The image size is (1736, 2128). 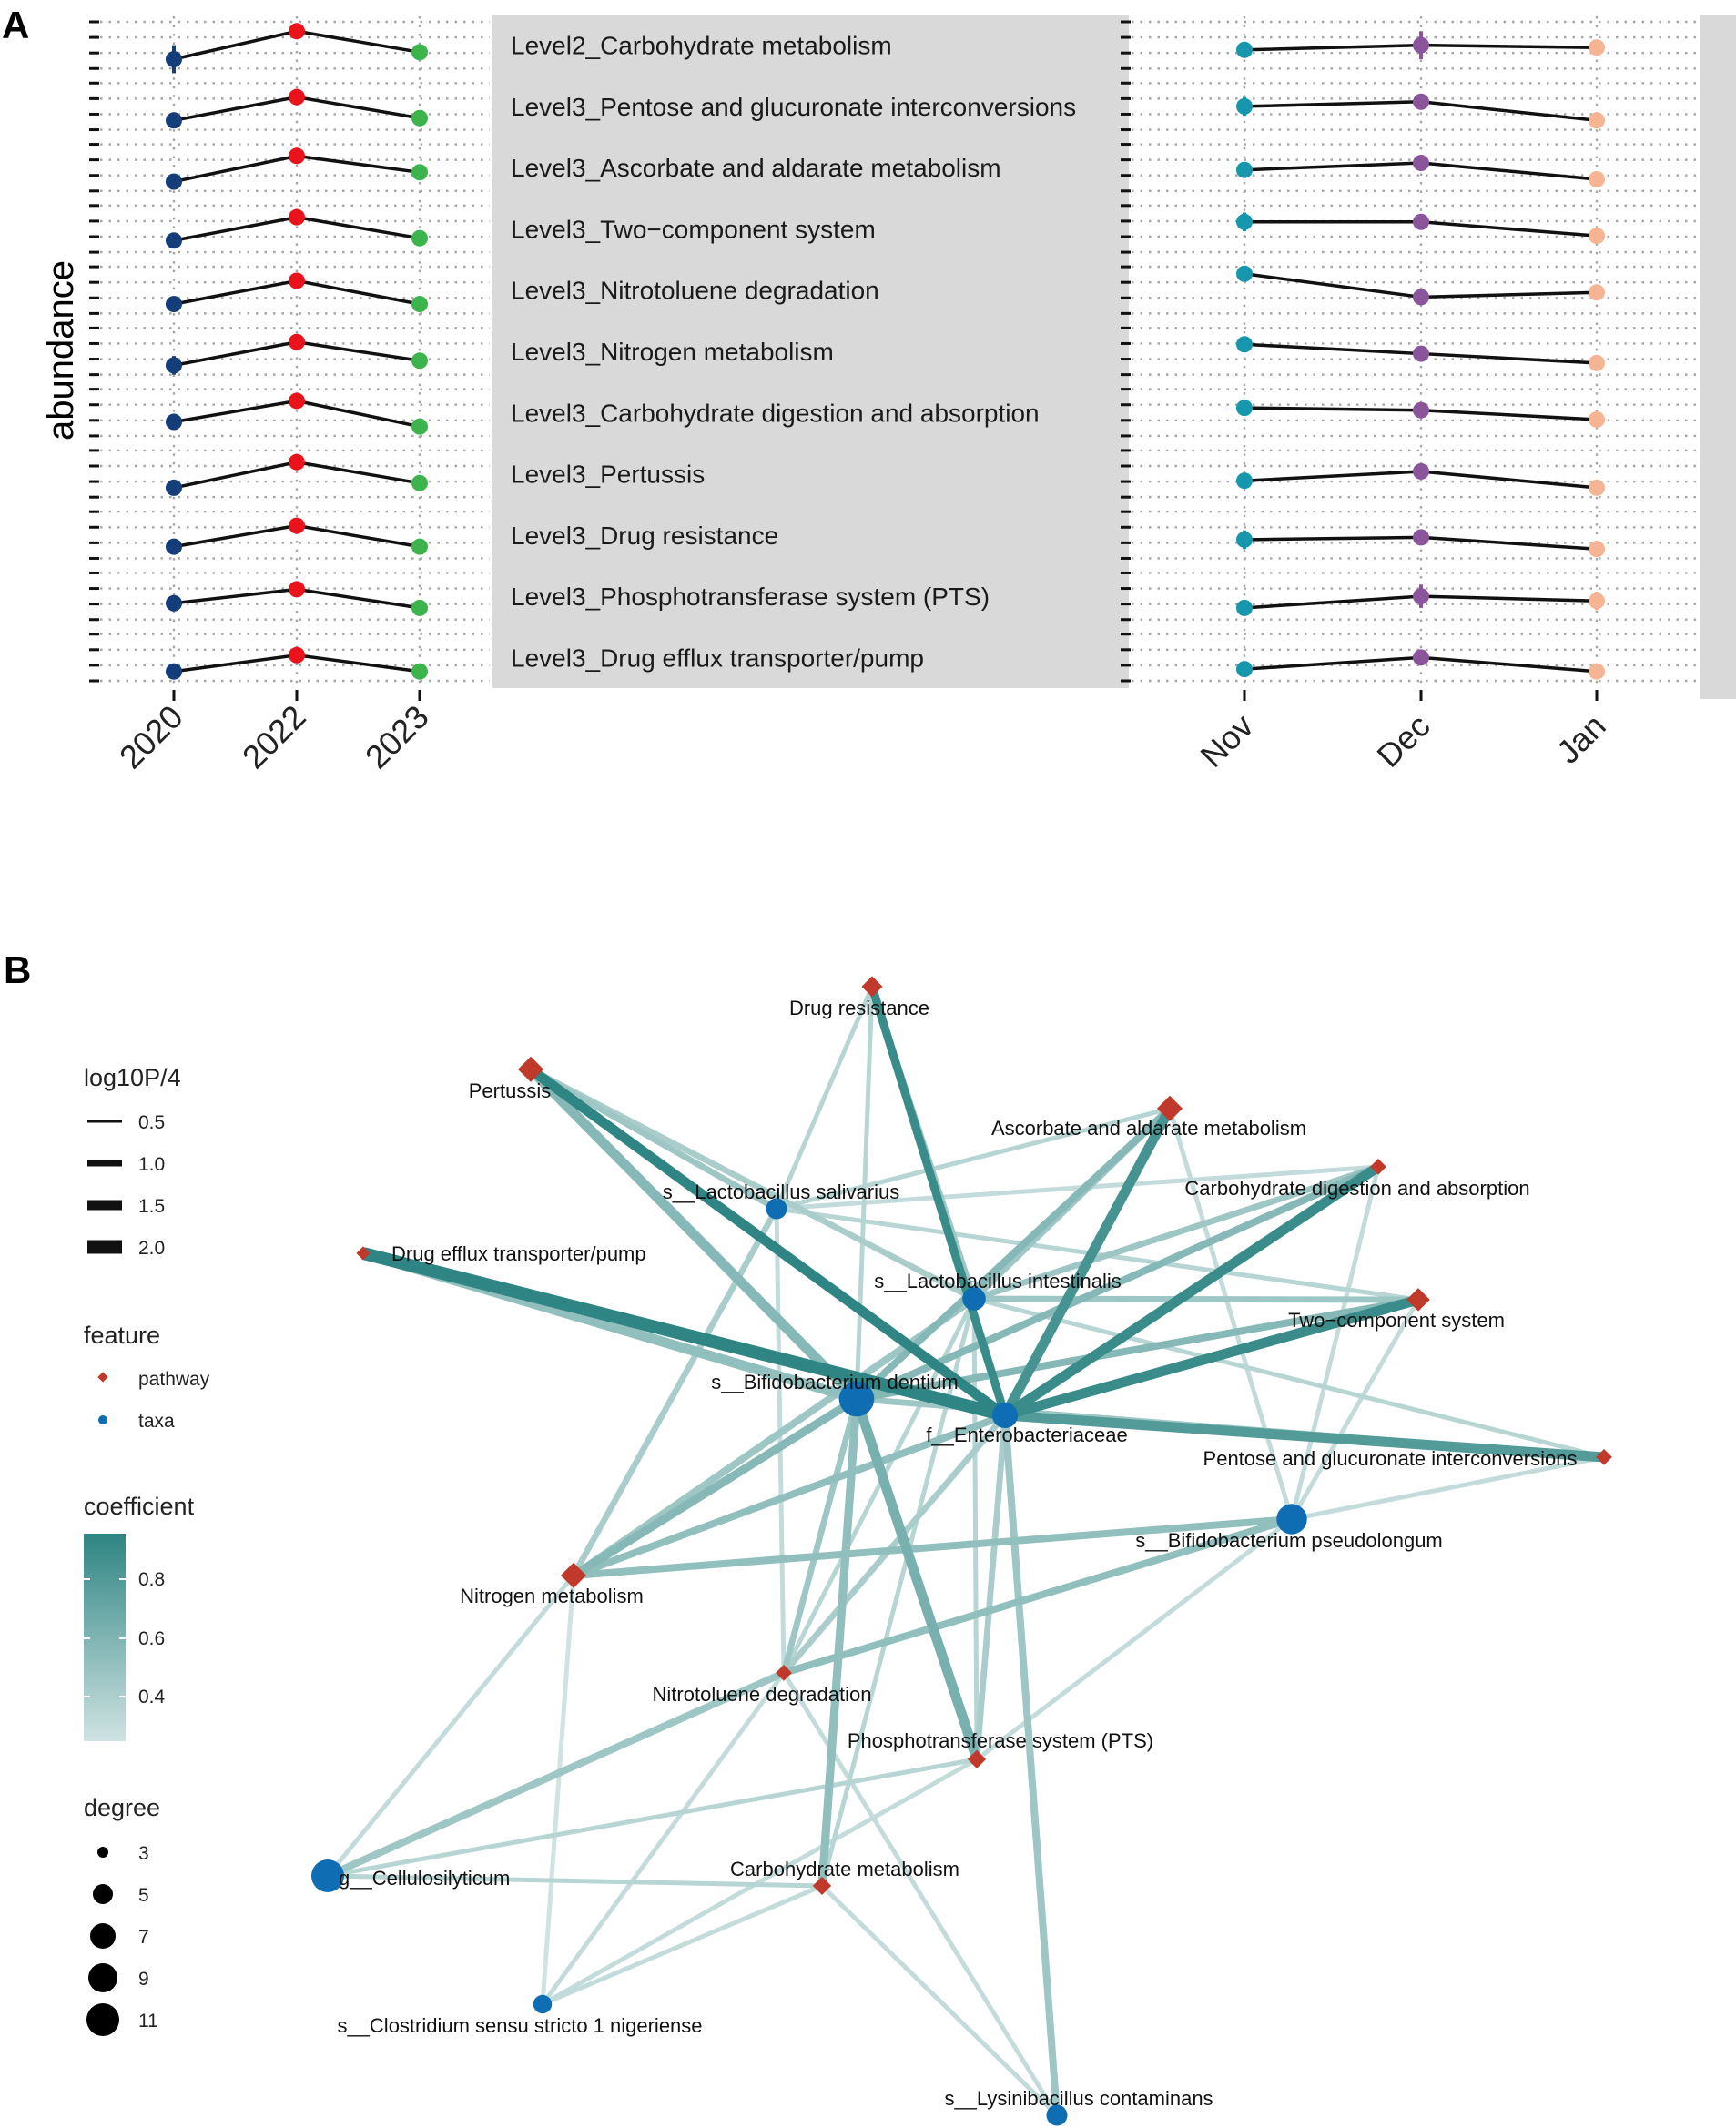 I want to click on edge-two_comp-bif_pseudo, so click(x=1355, y=1409).